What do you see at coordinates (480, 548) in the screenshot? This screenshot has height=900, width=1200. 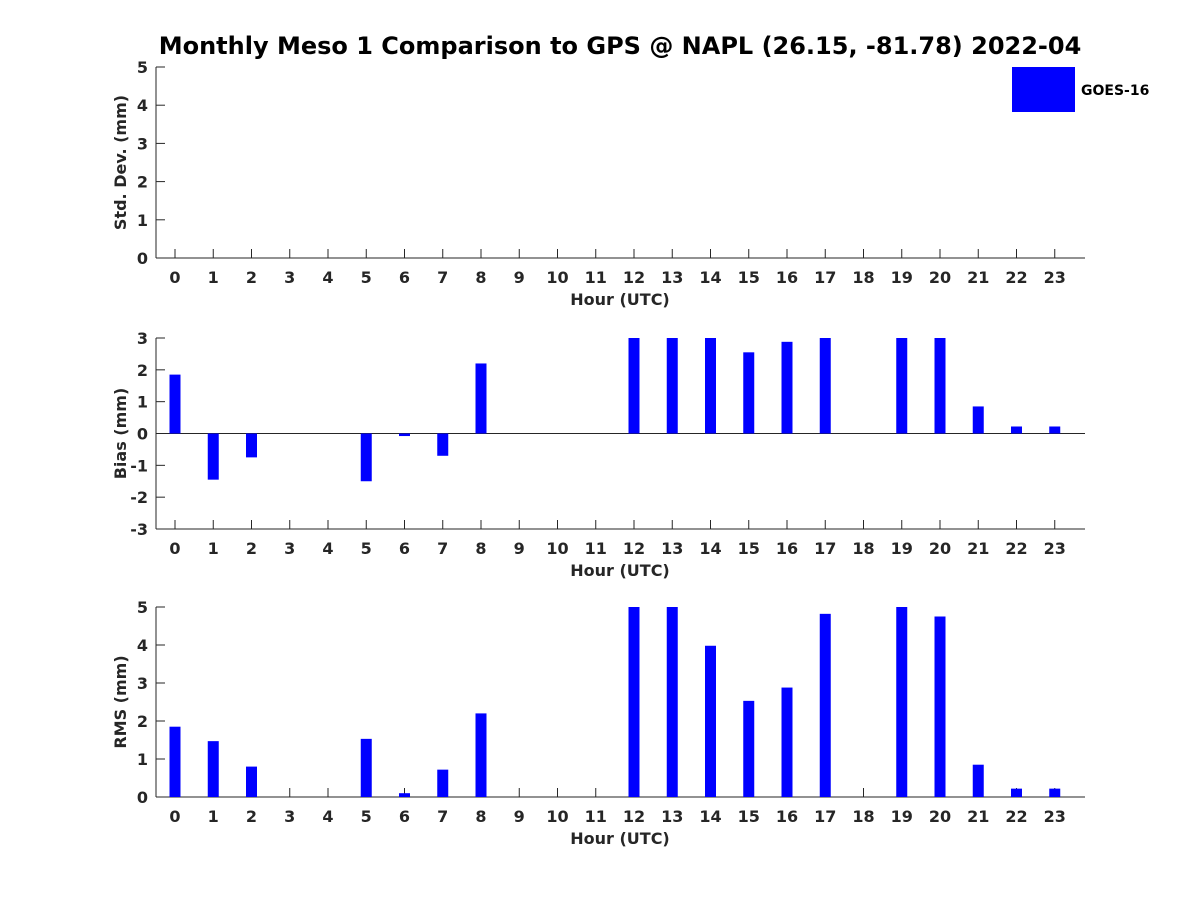 I see `bias-x-tick-label: 8` at bounding box center [480, 548].